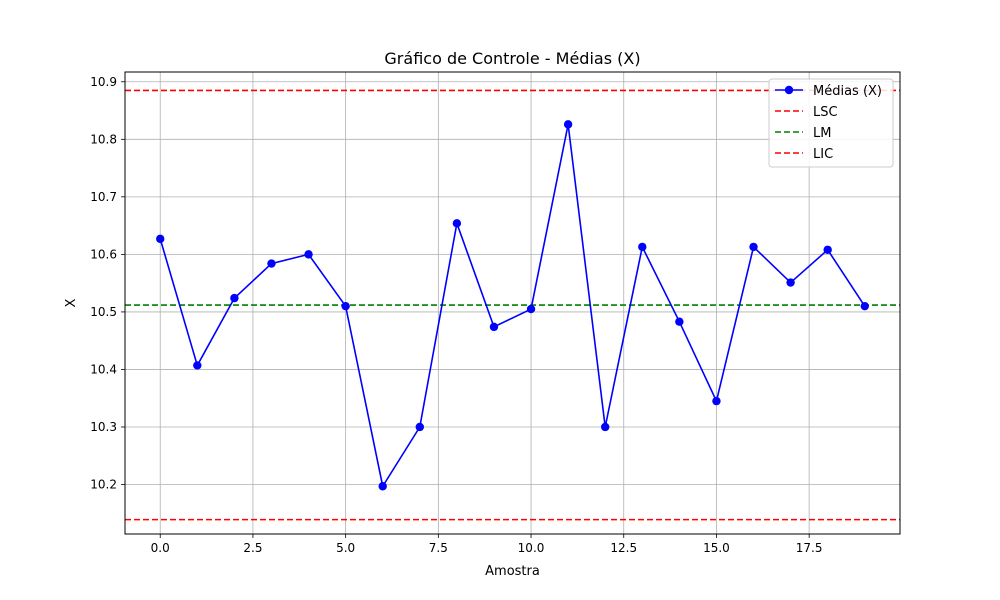 This screenshot has width=1000, height=600. I want to click on legend-box, so click(831, 123).